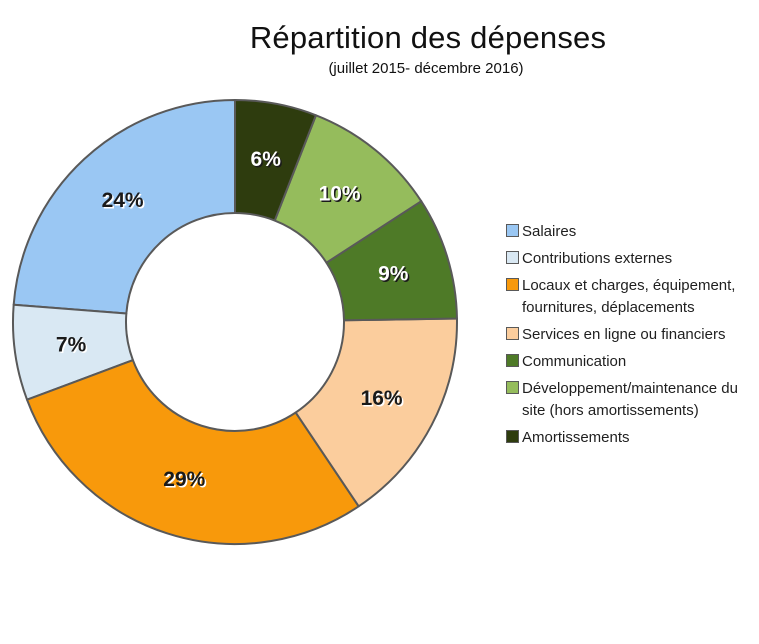 This screenshot has height=644, width=759. Describe the element at coordinates (574, 361) in the screenshot. I see `legend-label: Communication` at that location.